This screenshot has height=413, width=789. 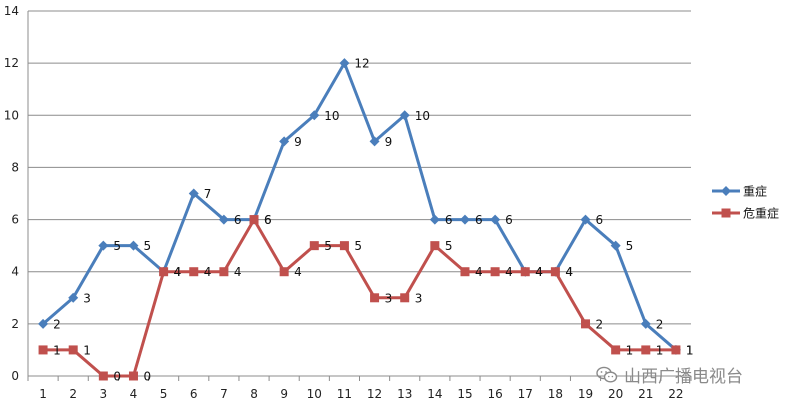 What do you see at coordinates (208, 194) in the screenshot?
I see `data-label: 7` at bounding box center [208, 194].